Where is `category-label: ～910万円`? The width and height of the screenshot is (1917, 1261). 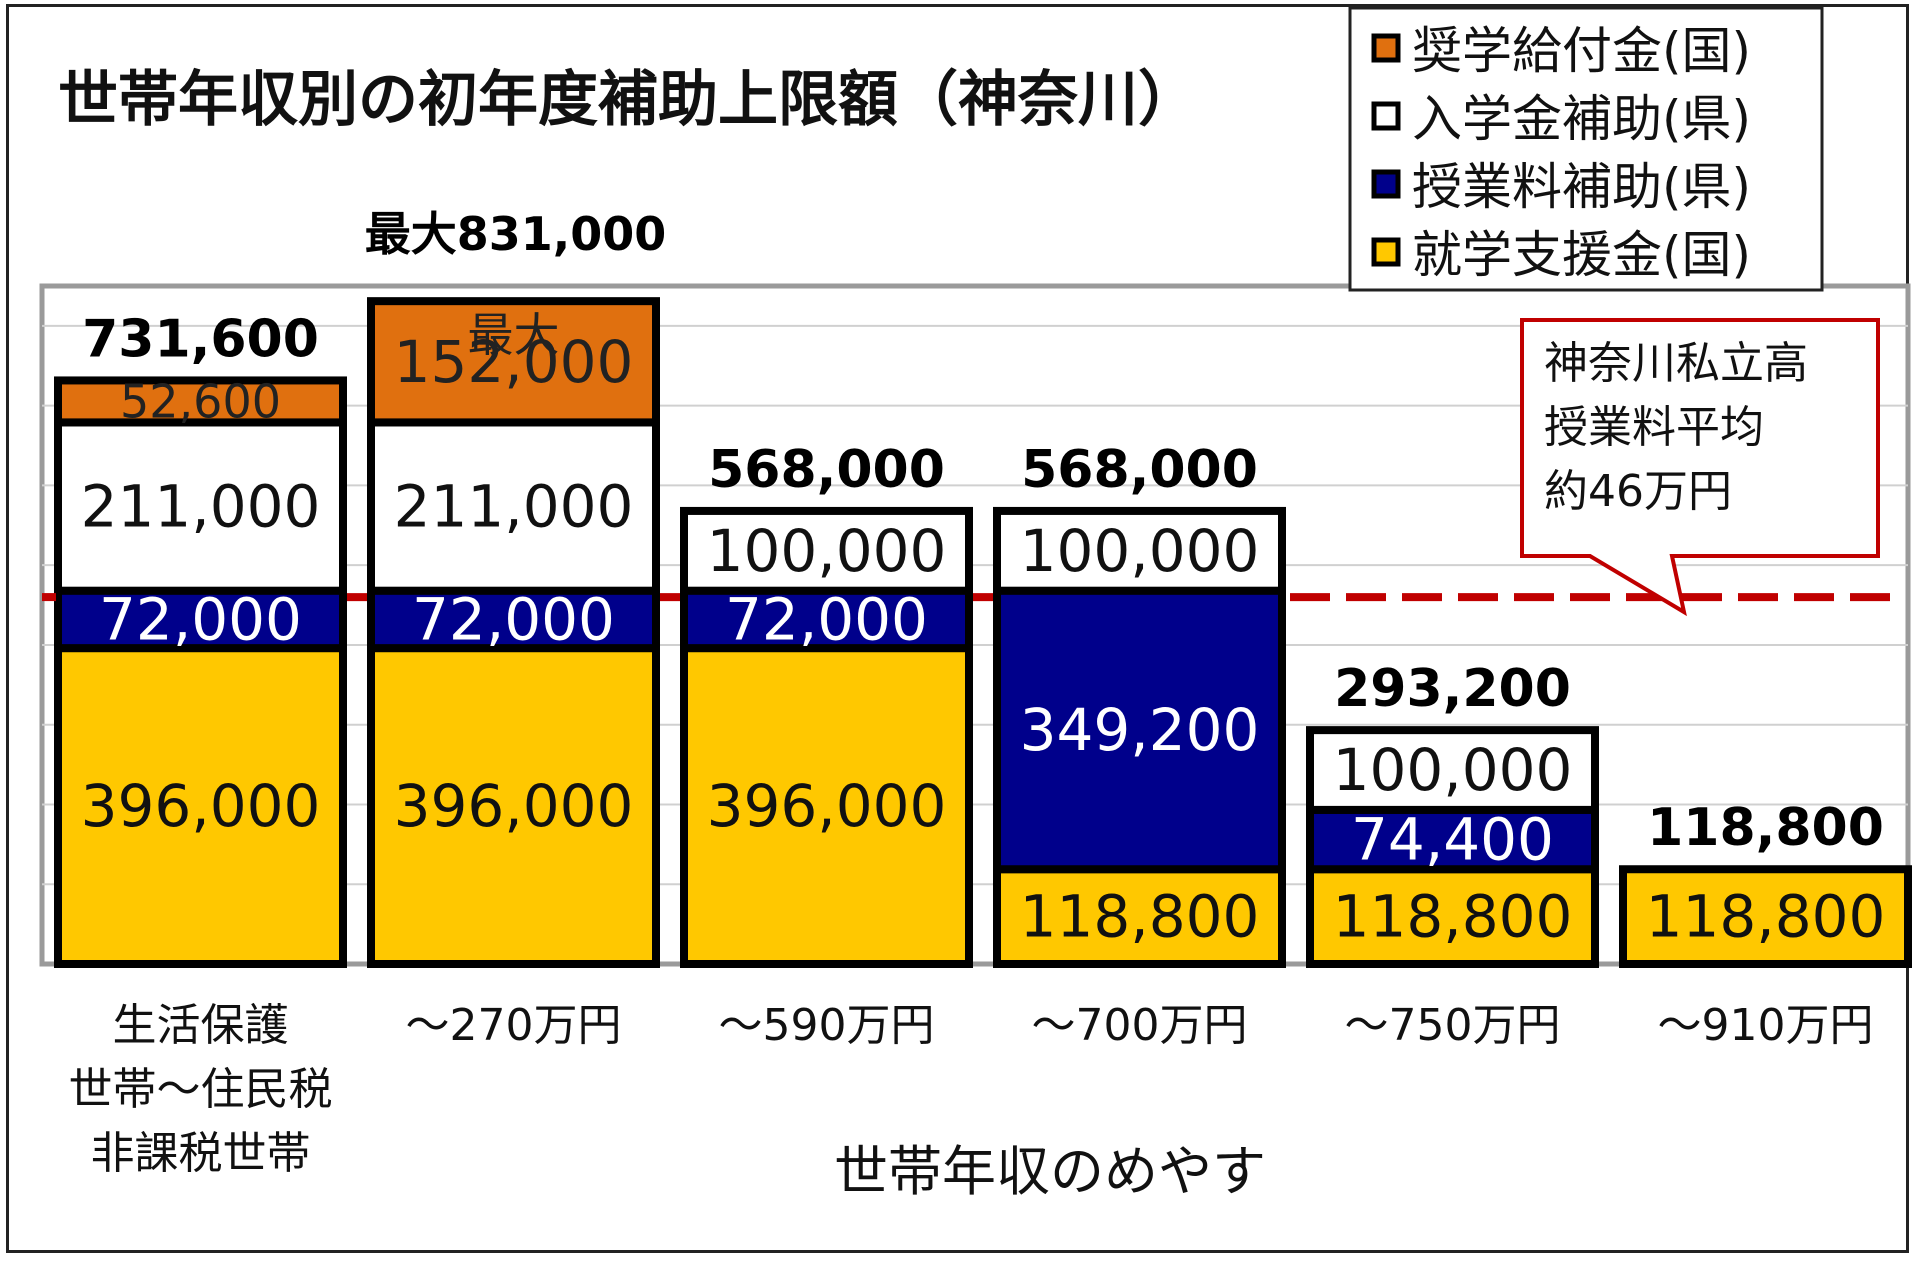 category-label: ～910万円 is located at coordinates (1766, 1025).